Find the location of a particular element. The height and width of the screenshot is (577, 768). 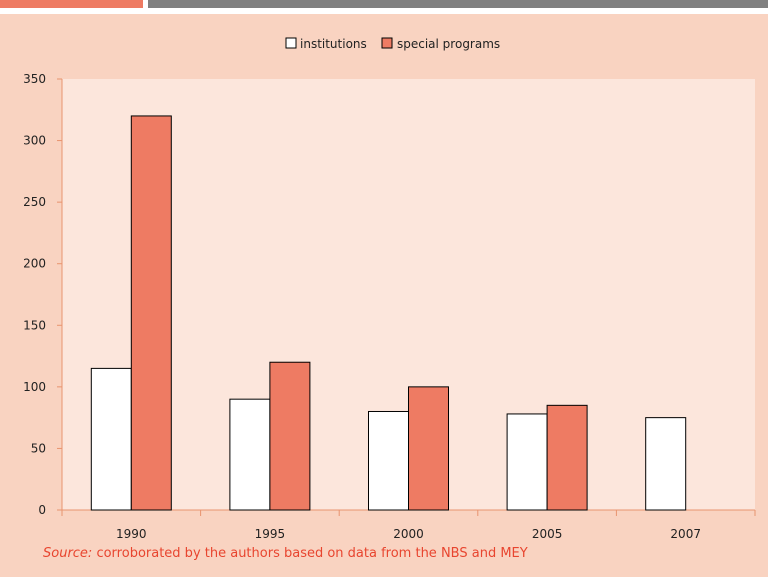

x-tick-label: 1995 is located at coordinates (270, 534).